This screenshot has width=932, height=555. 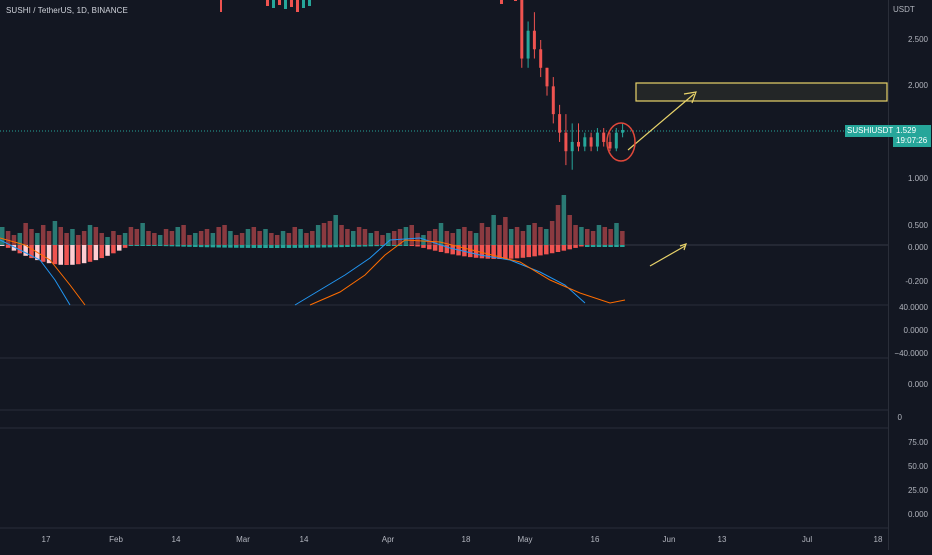 What do you see at coordinates (917, 39) in the screenshot?
I see `price-tick: 2.500` at bounding box center [917, 39].